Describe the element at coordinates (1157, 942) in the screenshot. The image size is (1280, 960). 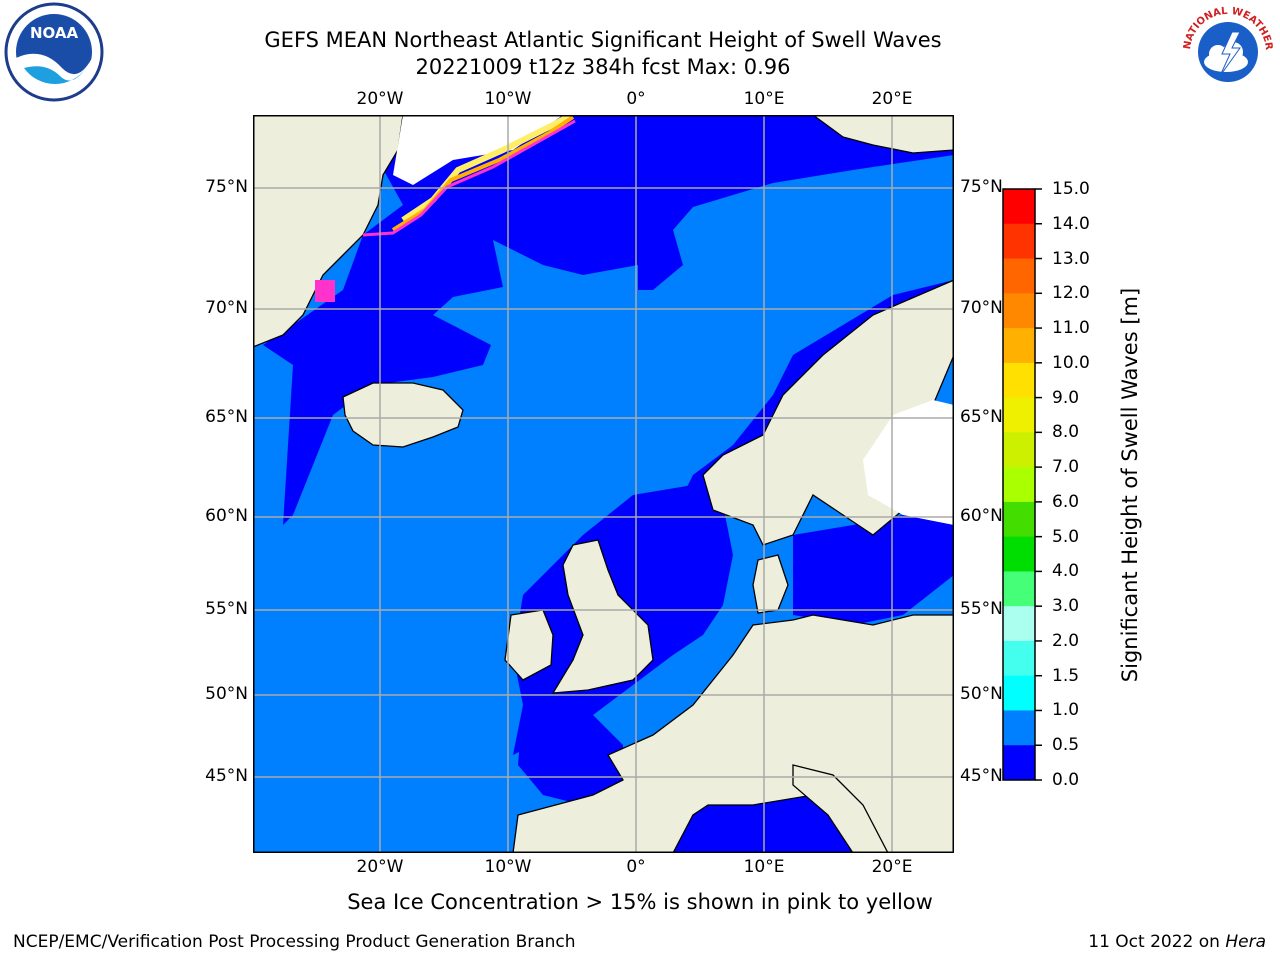
I see `footer-date-text: 11 Oct 2022 on` at that location.